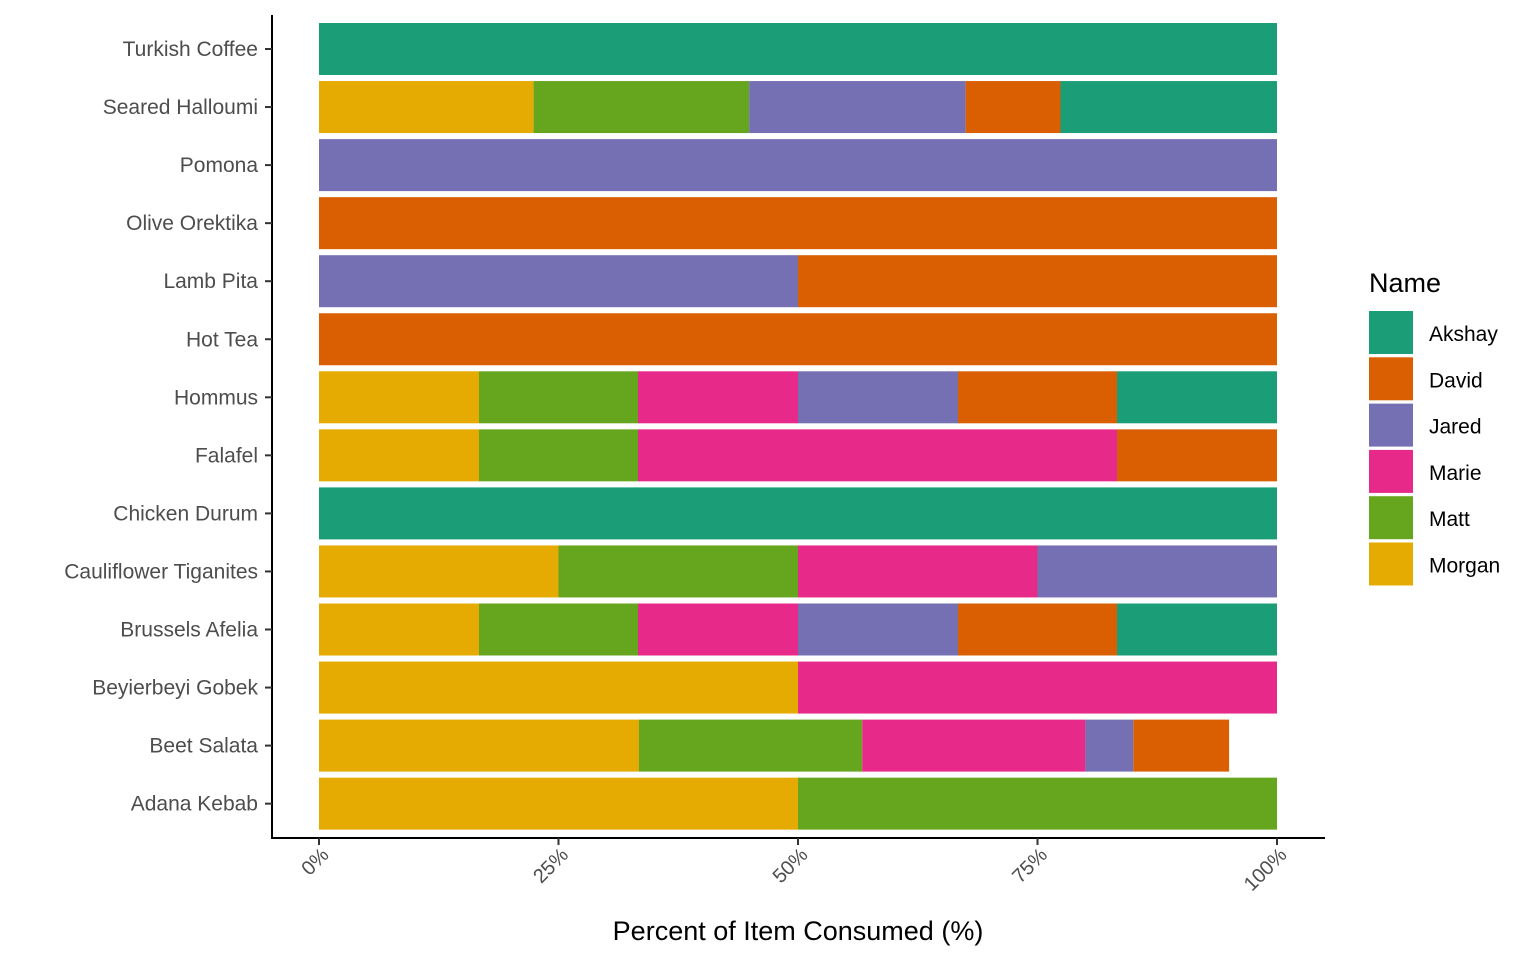 The image size is (1536, 960). I want to click on legend-label-morgan: Morgan, so click(1464, 566).